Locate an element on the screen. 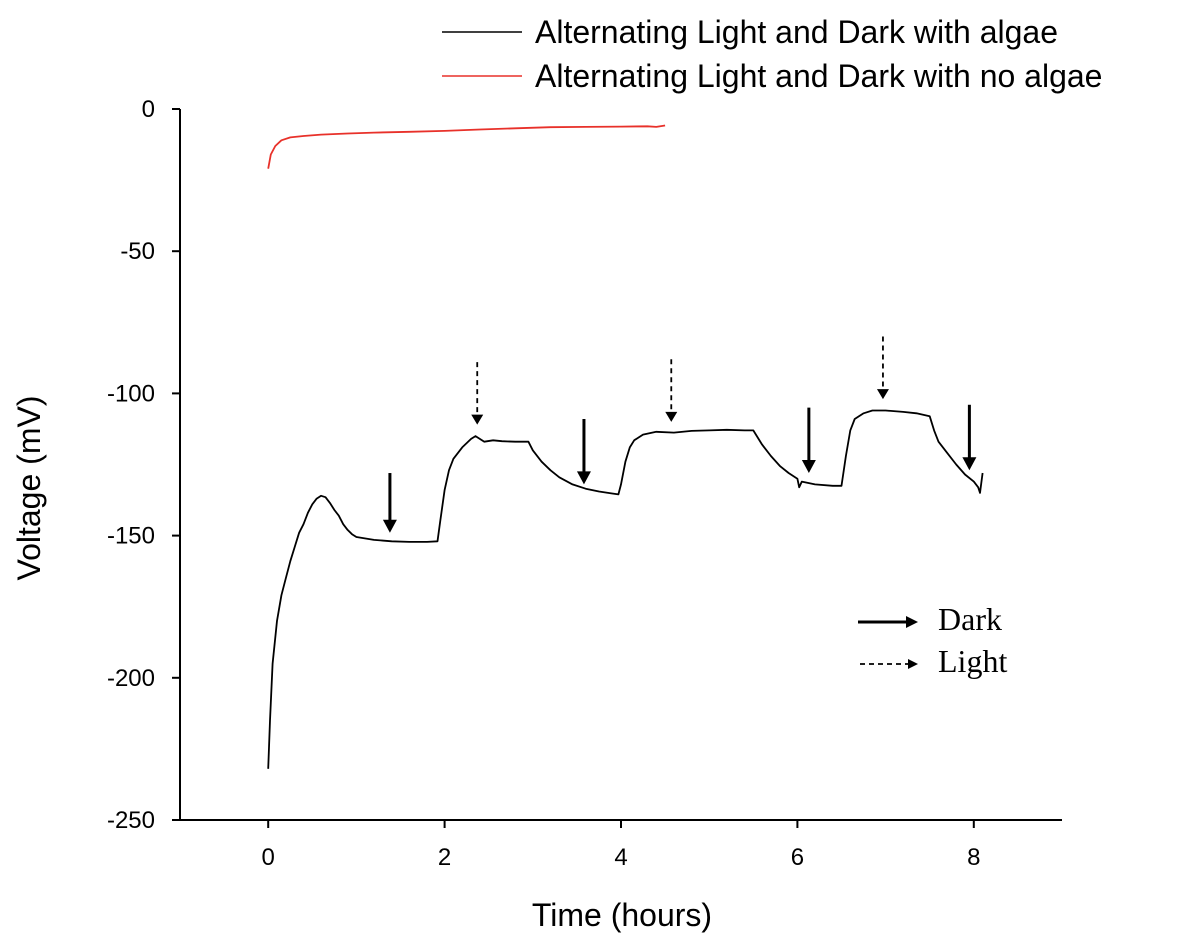 The image size is (1200, 945). marker-arrows is located at coordinates (679, 434).